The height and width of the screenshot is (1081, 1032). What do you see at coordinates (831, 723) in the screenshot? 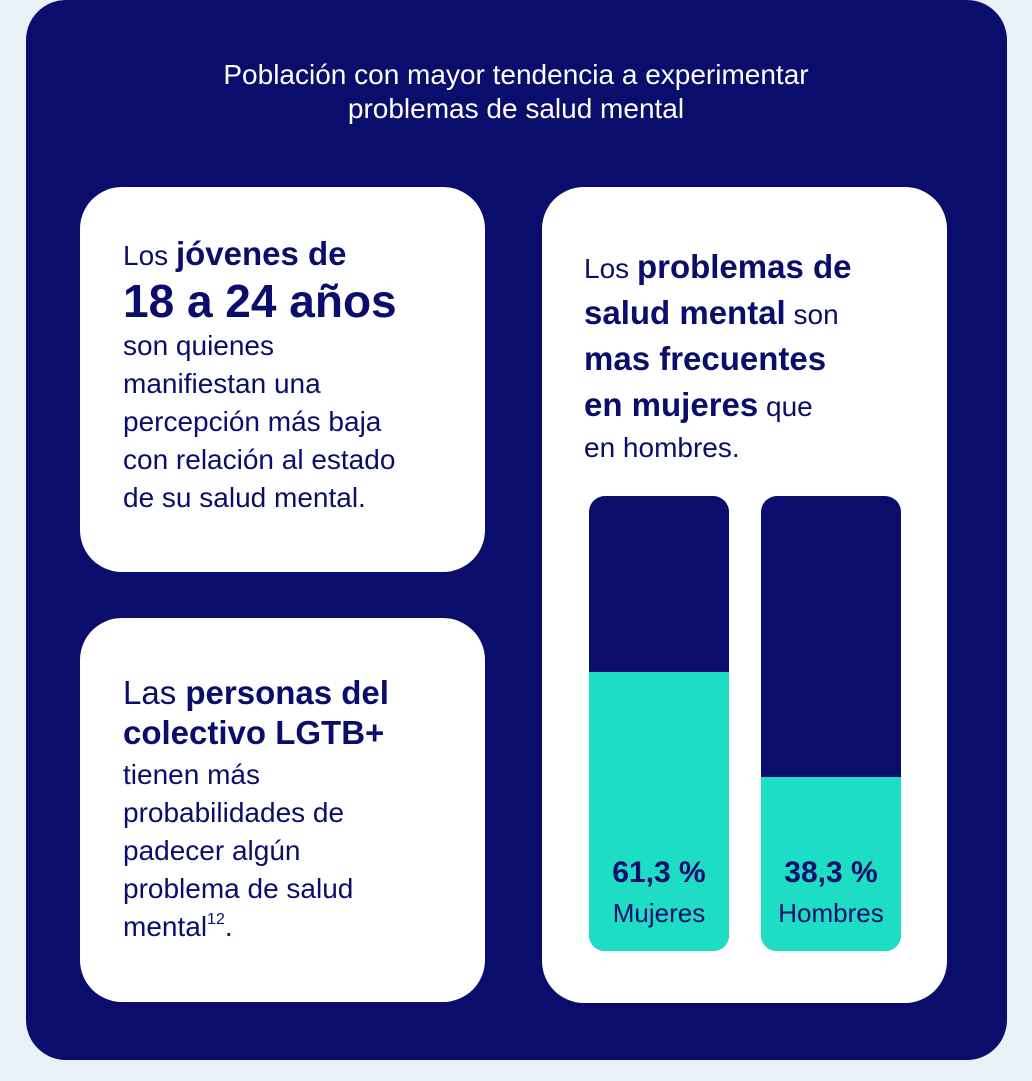
I see `bar-hombres: 38,3 % Hombres` at bounding box center [831, 723].